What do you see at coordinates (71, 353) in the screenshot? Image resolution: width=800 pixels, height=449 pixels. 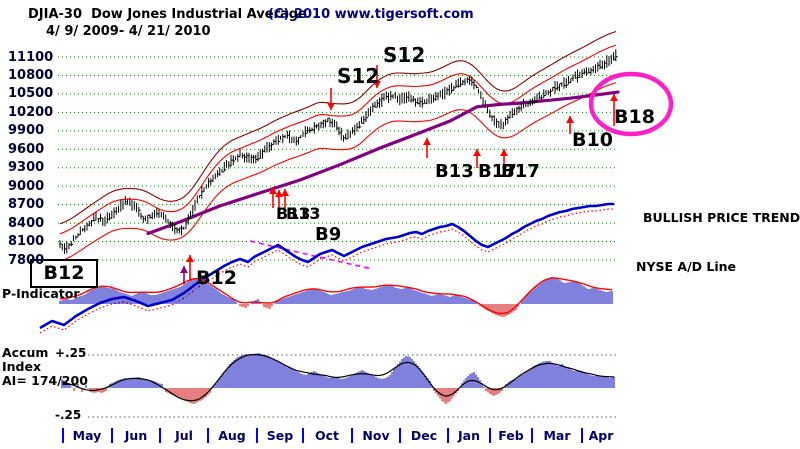 I see `accum-plus-25-tick: +.25` at bounding box center [71, 353].